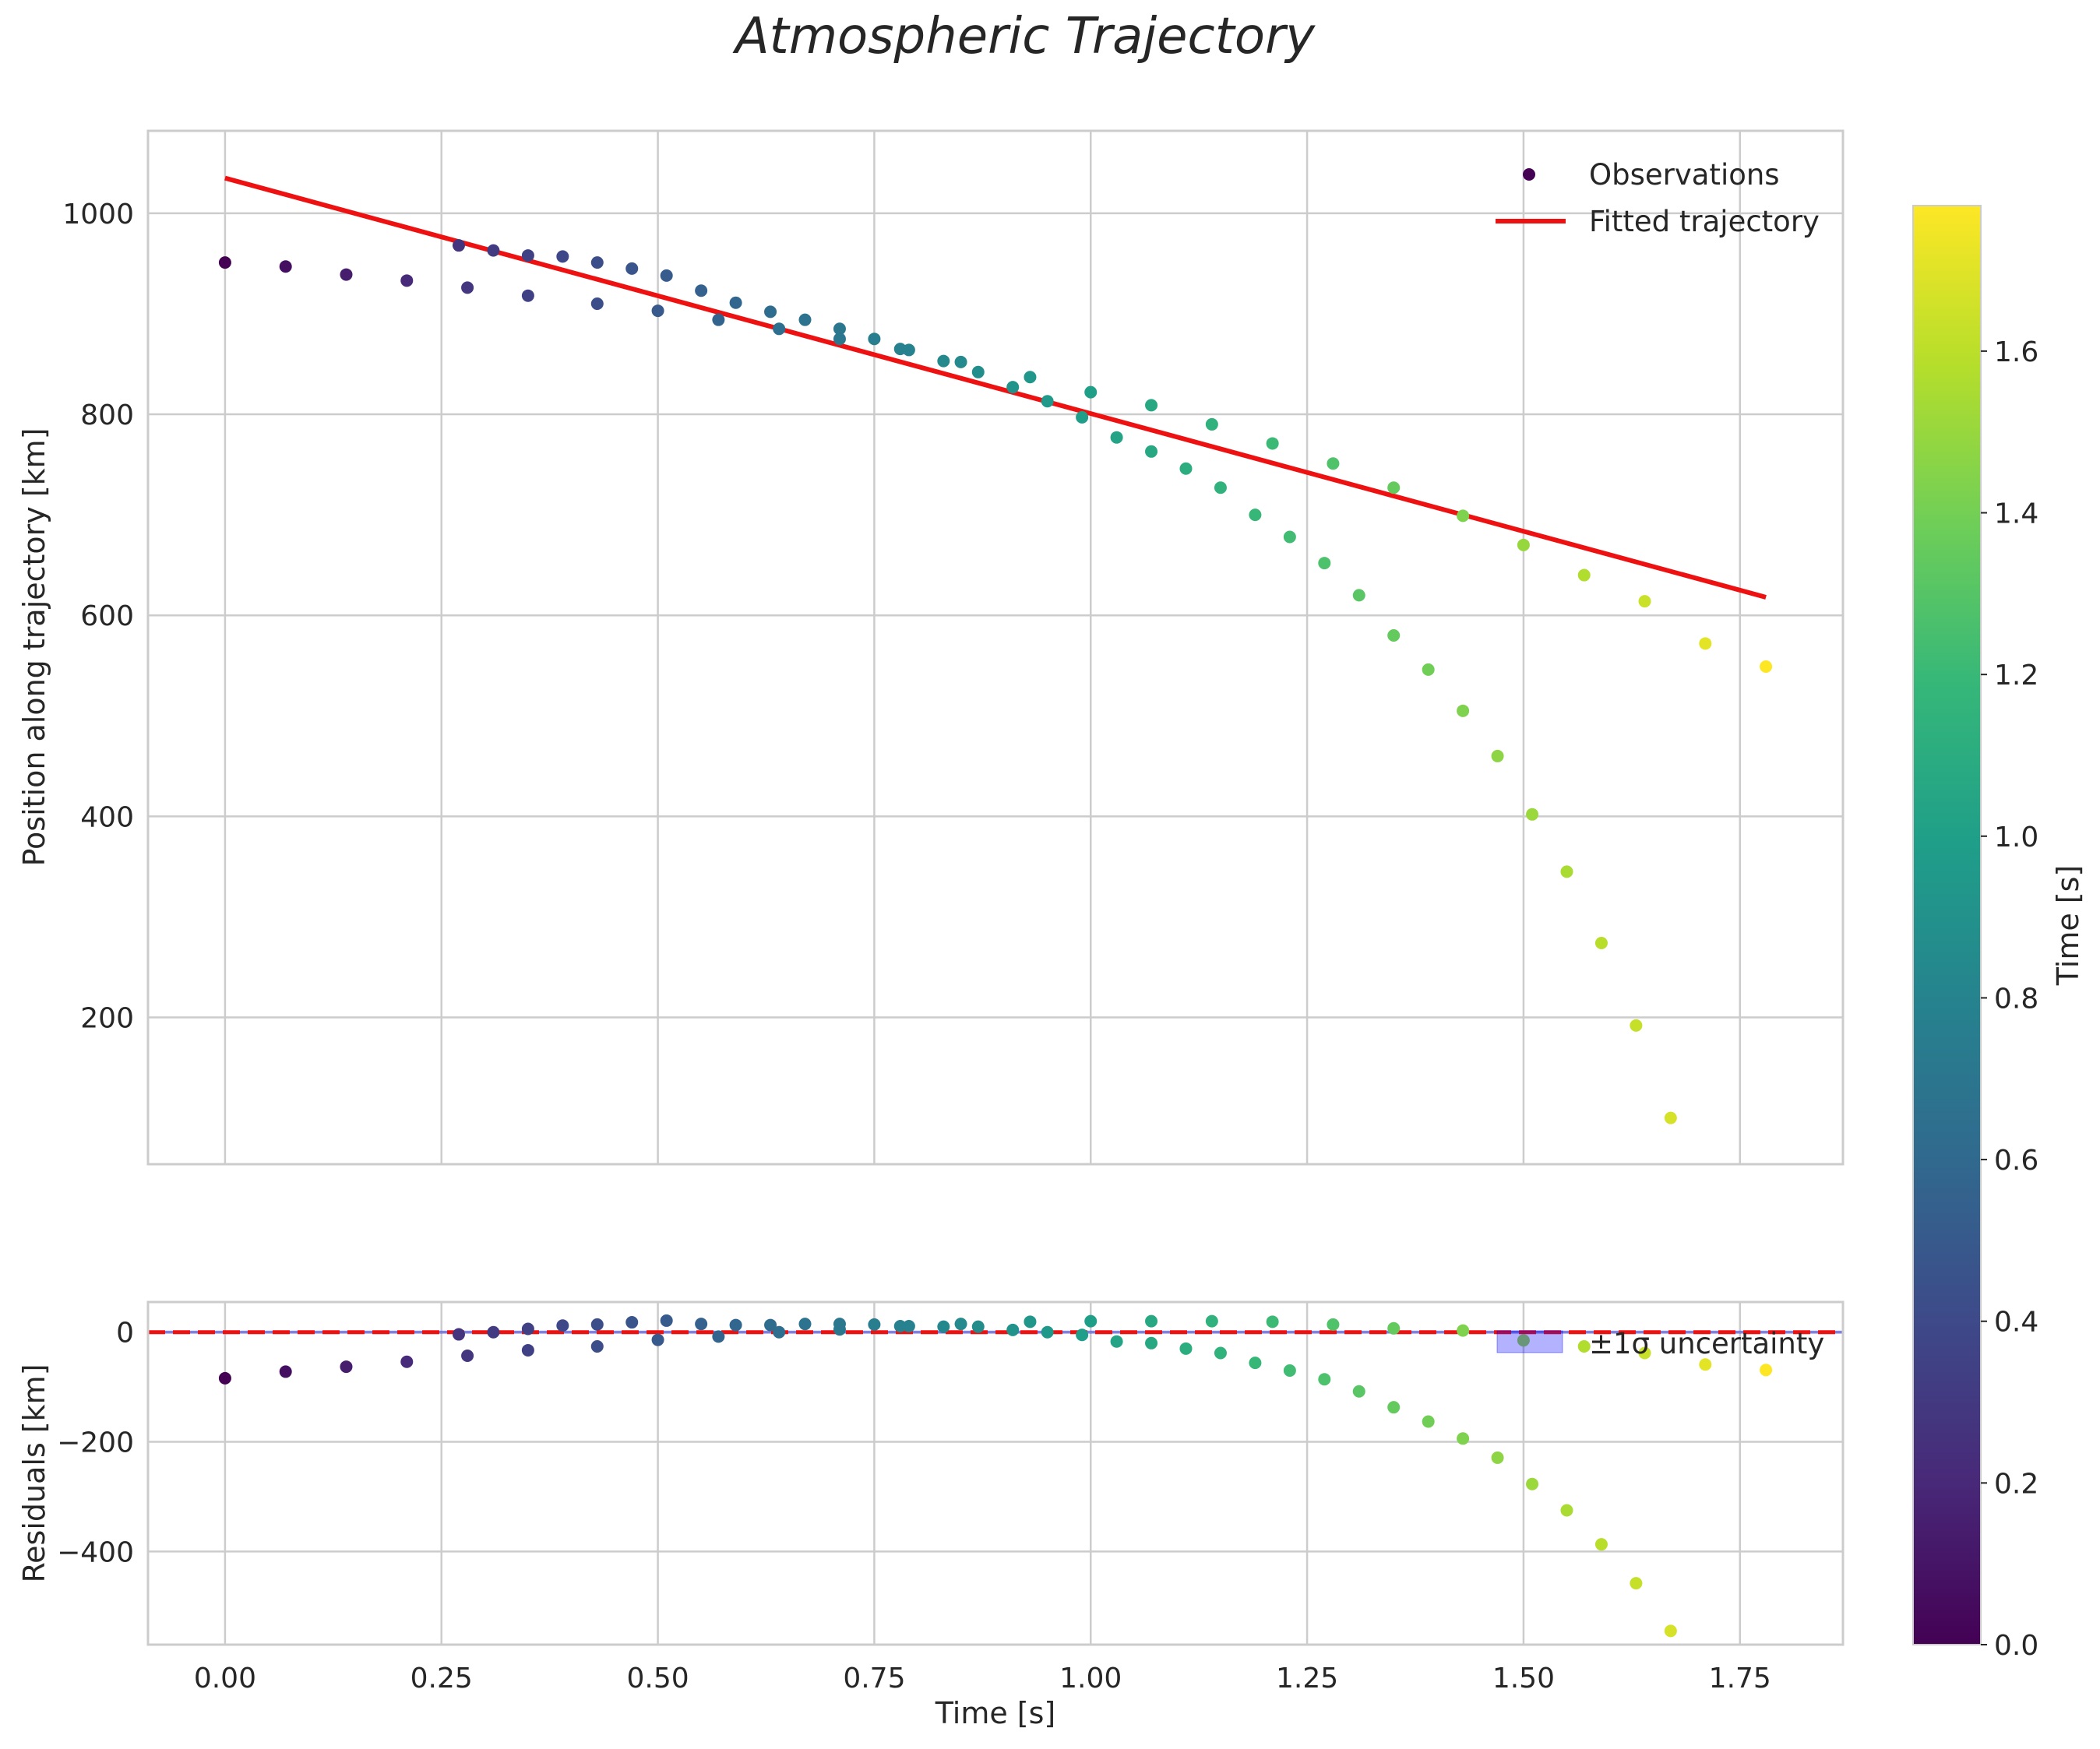  I want to click on residuals-xtick-label: 1.00, so click(1090, 1678).